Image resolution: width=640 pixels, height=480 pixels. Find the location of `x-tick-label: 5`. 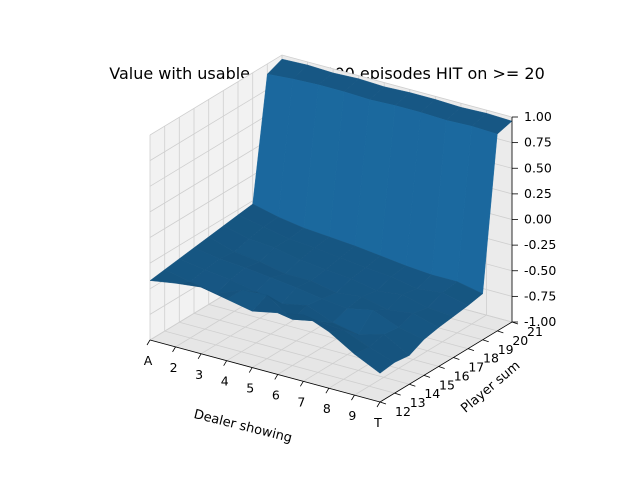

x-tick-label: 5 is located at coordinates (250, 388).